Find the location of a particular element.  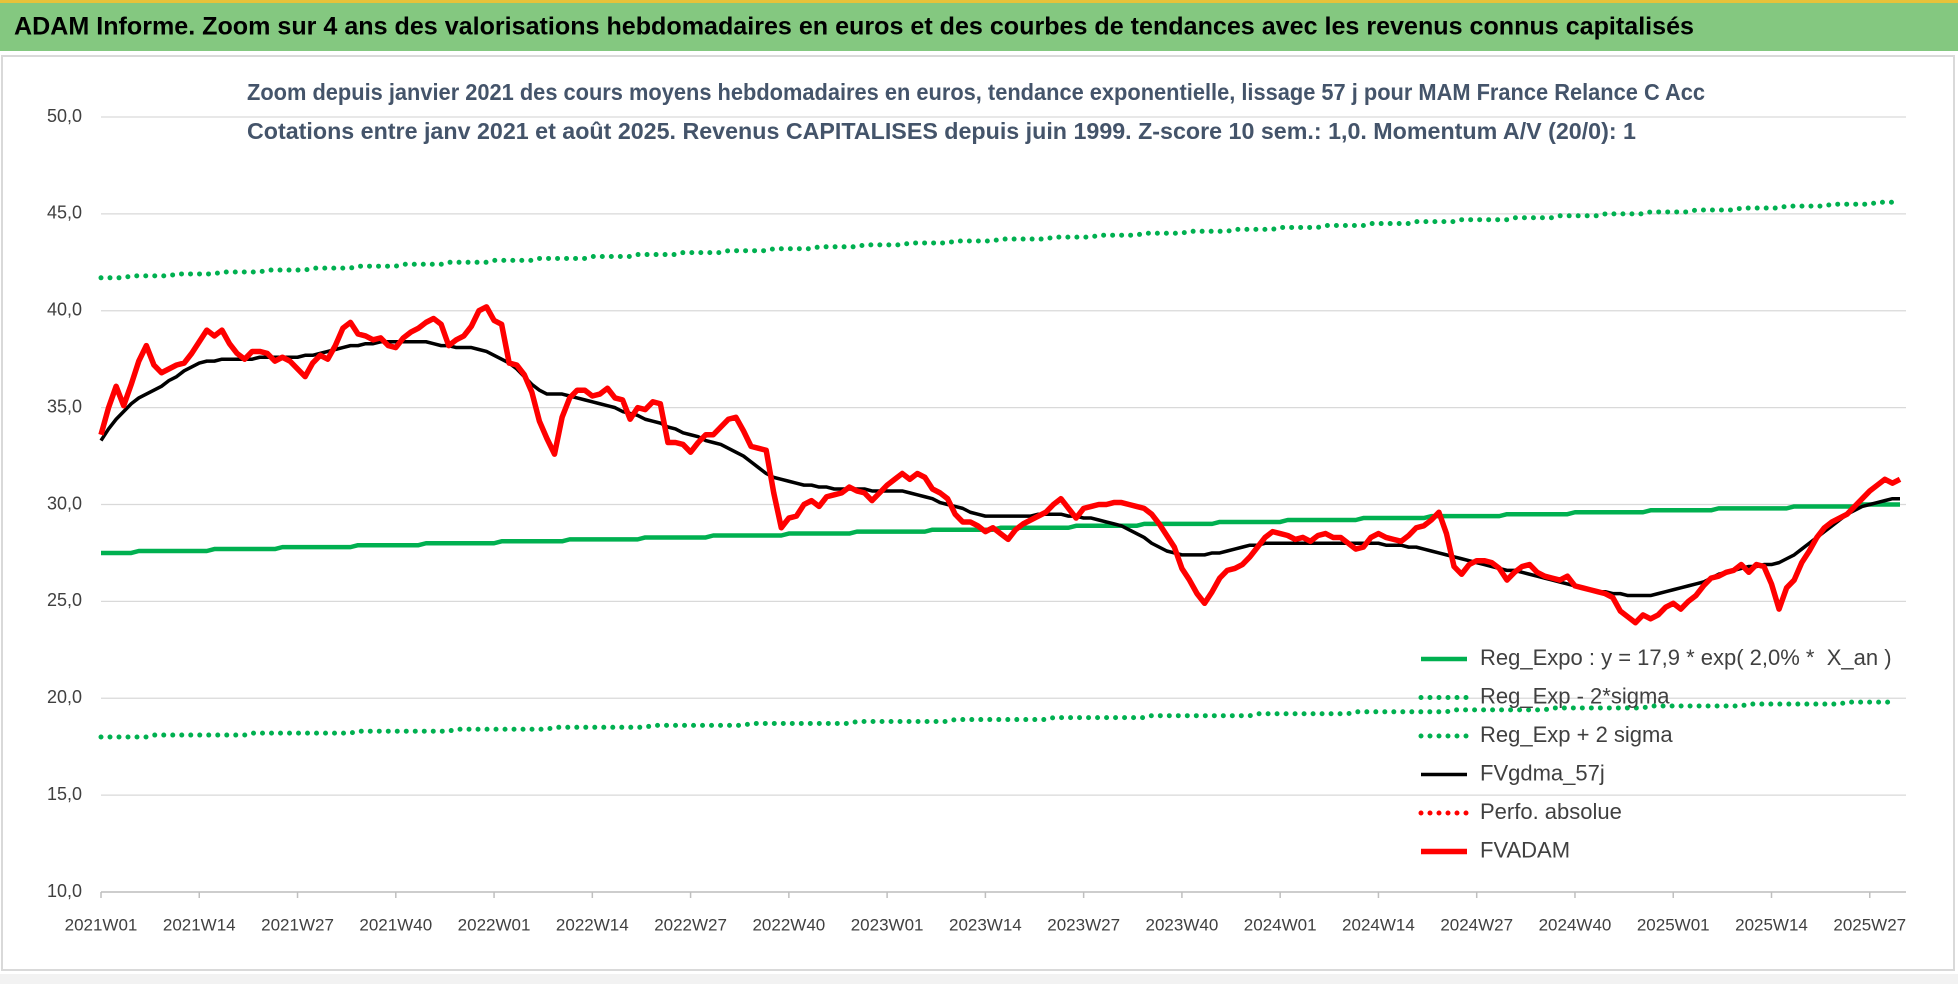

legend-label: Reg_Exp - 2*sigma is located at coordinates (1575, 695).